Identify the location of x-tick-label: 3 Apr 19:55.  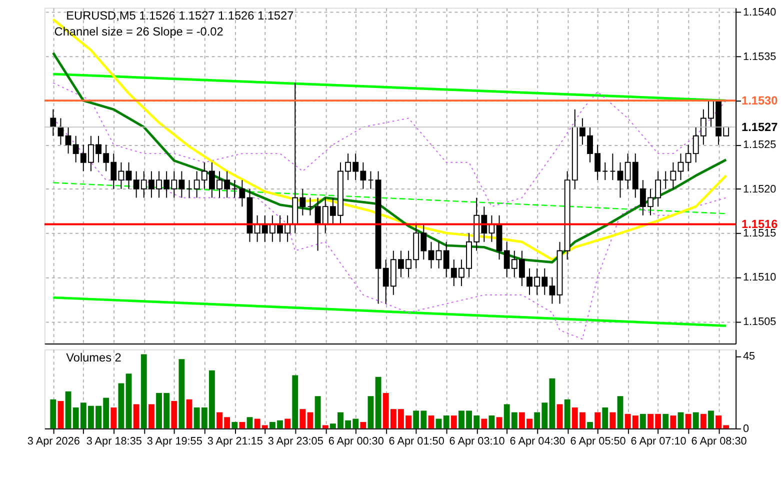
(174, 442).